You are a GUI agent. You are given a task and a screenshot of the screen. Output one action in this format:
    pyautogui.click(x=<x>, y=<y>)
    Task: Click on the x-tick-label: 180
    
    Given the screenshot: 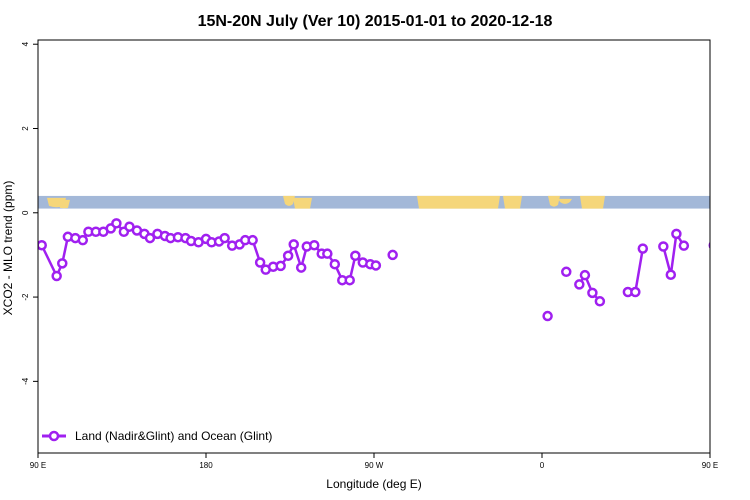 What is the action you would take?
    pyautogui.click(x=206, y=465)
    